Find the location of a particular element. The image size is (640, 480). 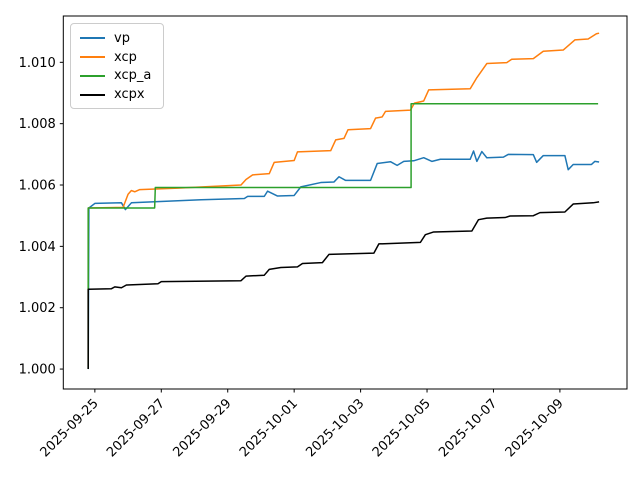

y-tick-label: 1.008 is located at coordinates (37, 124).